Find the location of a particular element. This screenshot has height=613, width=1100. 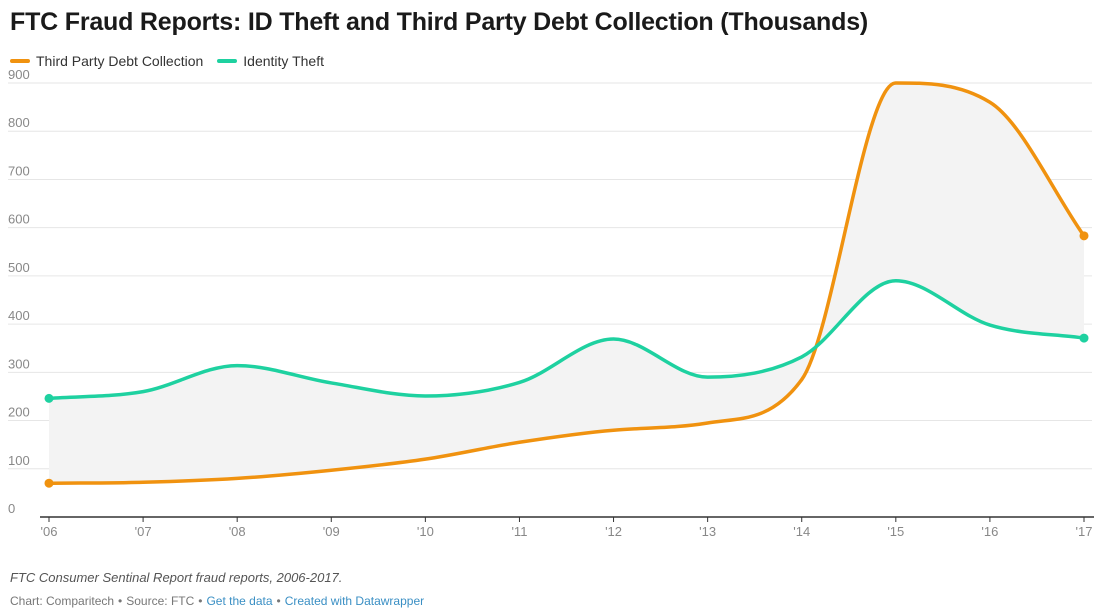

legend-item-debt-collection: Third Party Debt Collection is located at coordinates (106, 61).